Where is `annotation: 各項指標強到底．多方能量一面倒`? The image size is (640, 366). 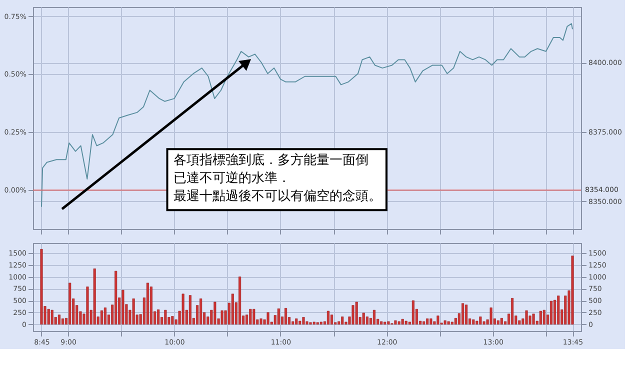
annotation: 各項指標強到底．多方能量一面倒 is located at coordinates (270, 160).